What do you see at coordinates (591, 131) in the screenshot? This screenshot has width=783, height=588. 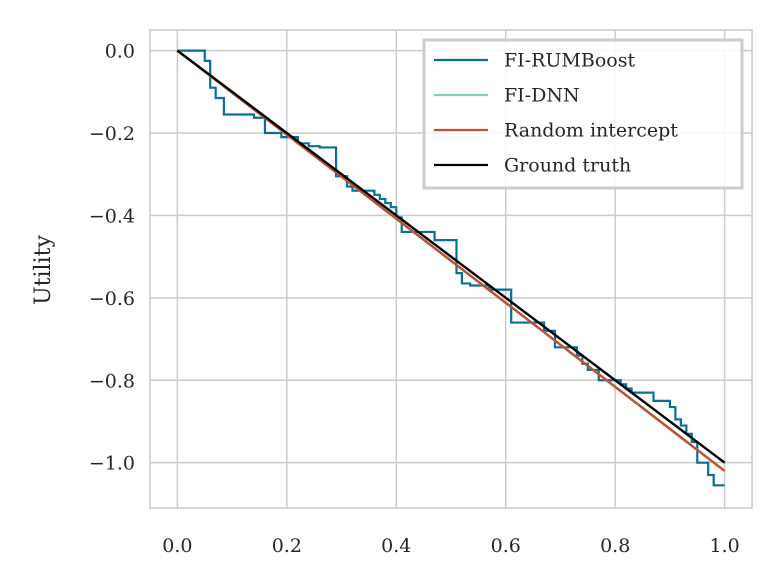 I see `legend-label-random-intercept: Random intercept` at bounding box center [591, 131].